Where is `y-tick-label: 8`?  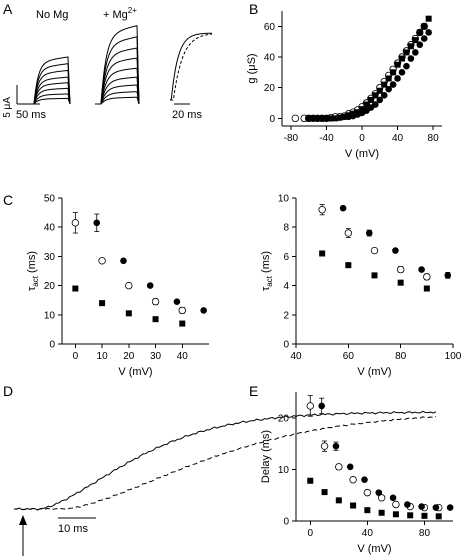 y-tick-label: 8 is located at coordinates (286, 228).